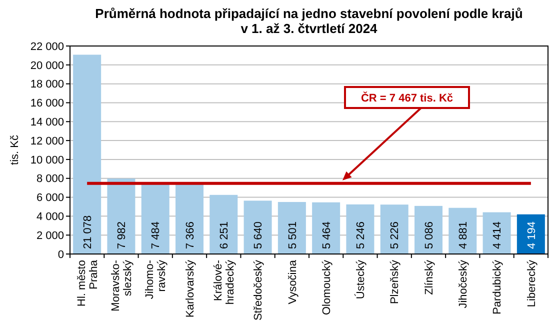 Image resolution: width=560 pixels, height=331 pixels. What do you see at coordinates (50, 179) in the screenshot?
I see `y-tick-label: 8 000` at bounding box center [50, 179].